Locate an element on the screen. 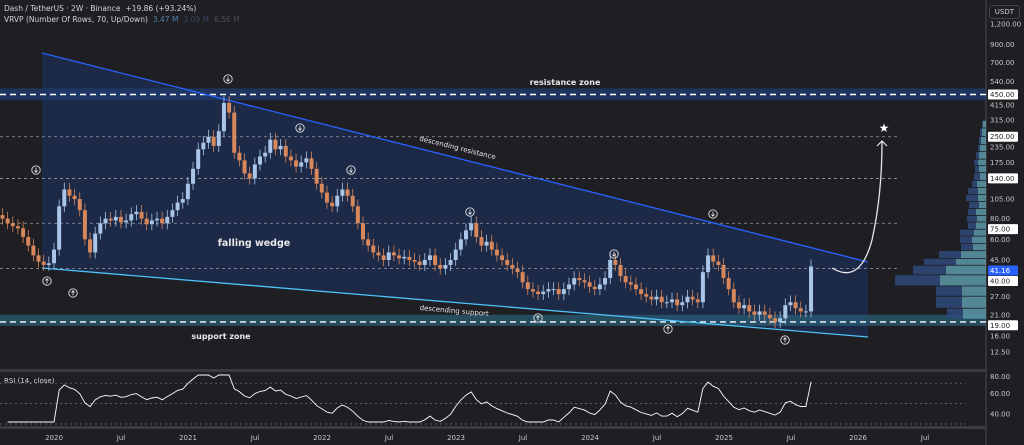 This screenshot has height=445, width=1024. price-axis-label: 1,200.00 is located at coordinates (1005, 25).